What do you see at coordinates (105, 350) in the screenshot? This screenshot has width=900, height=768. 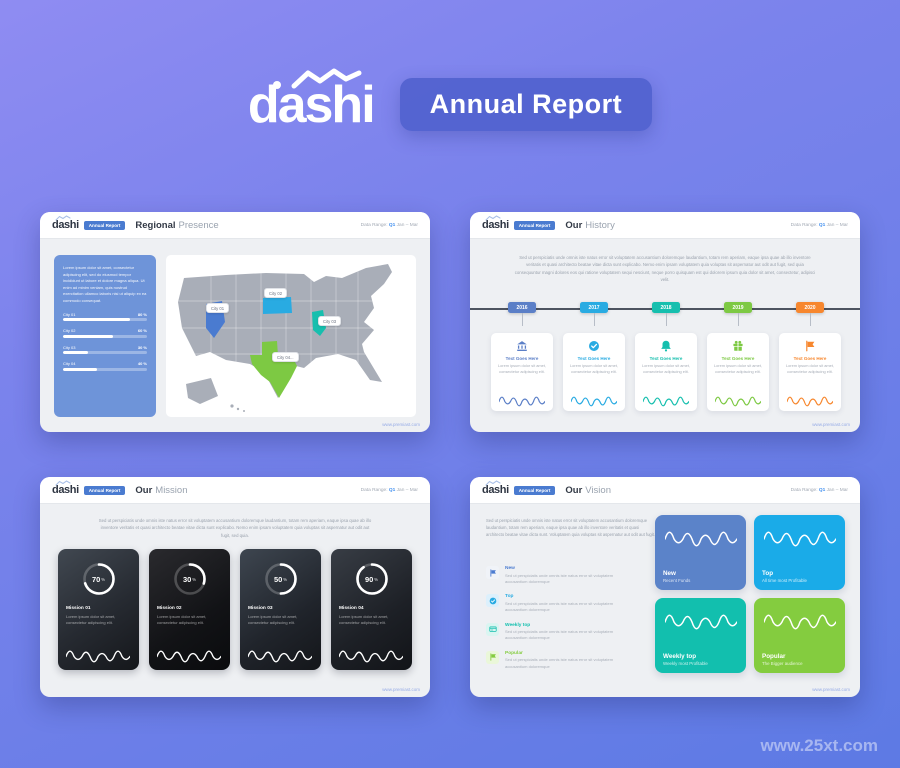 I see `city-stat-row: City 03 30 %` at bounding box center [105, 350].